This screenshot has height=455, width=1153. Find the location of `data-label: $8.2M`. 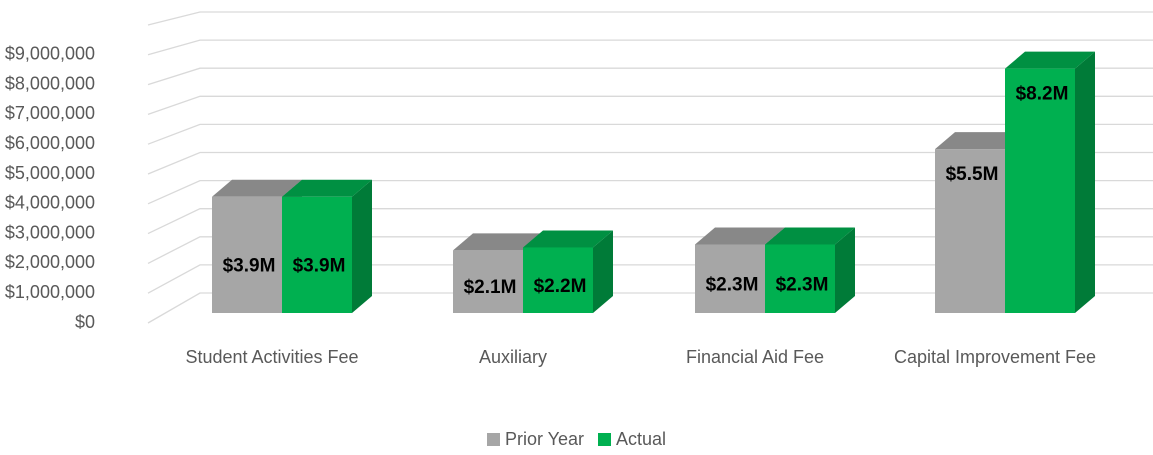

data-label: $8.2M is located at coordinates (1042, 94).